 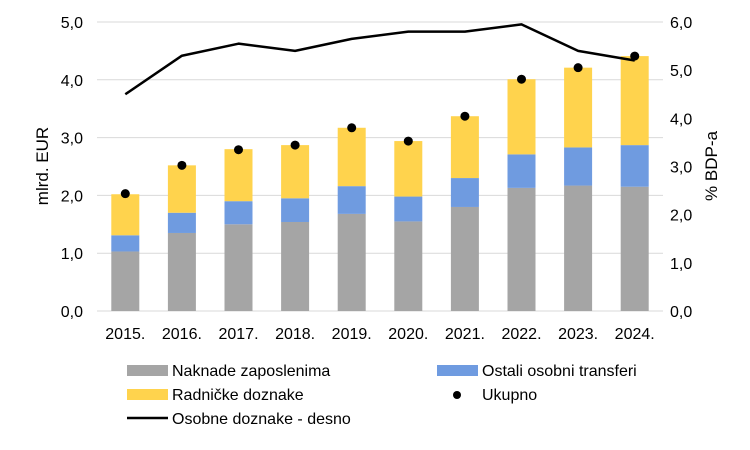 What do you see at coordinates (681, 312) in the screenshot?
I see `y-right-tick-label: 0,0` at bounding box center [681, 312].